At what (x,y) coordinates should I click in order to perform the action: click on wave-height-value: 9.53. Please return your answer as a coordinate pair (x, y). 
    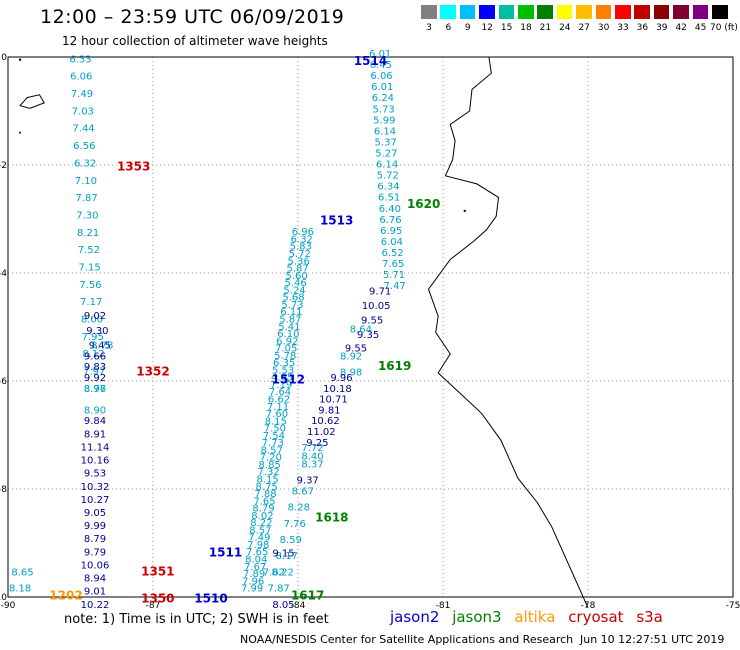
    Looking at the image, I should click on (95, 474).